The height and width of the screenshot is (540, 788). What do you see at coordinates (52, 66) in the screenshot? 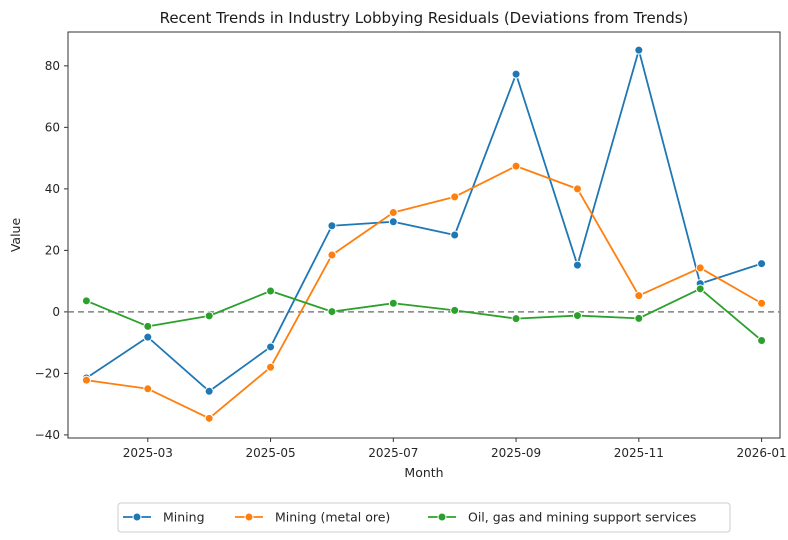
I see `y-tick-label: 80` at bounding box center [52, 66].